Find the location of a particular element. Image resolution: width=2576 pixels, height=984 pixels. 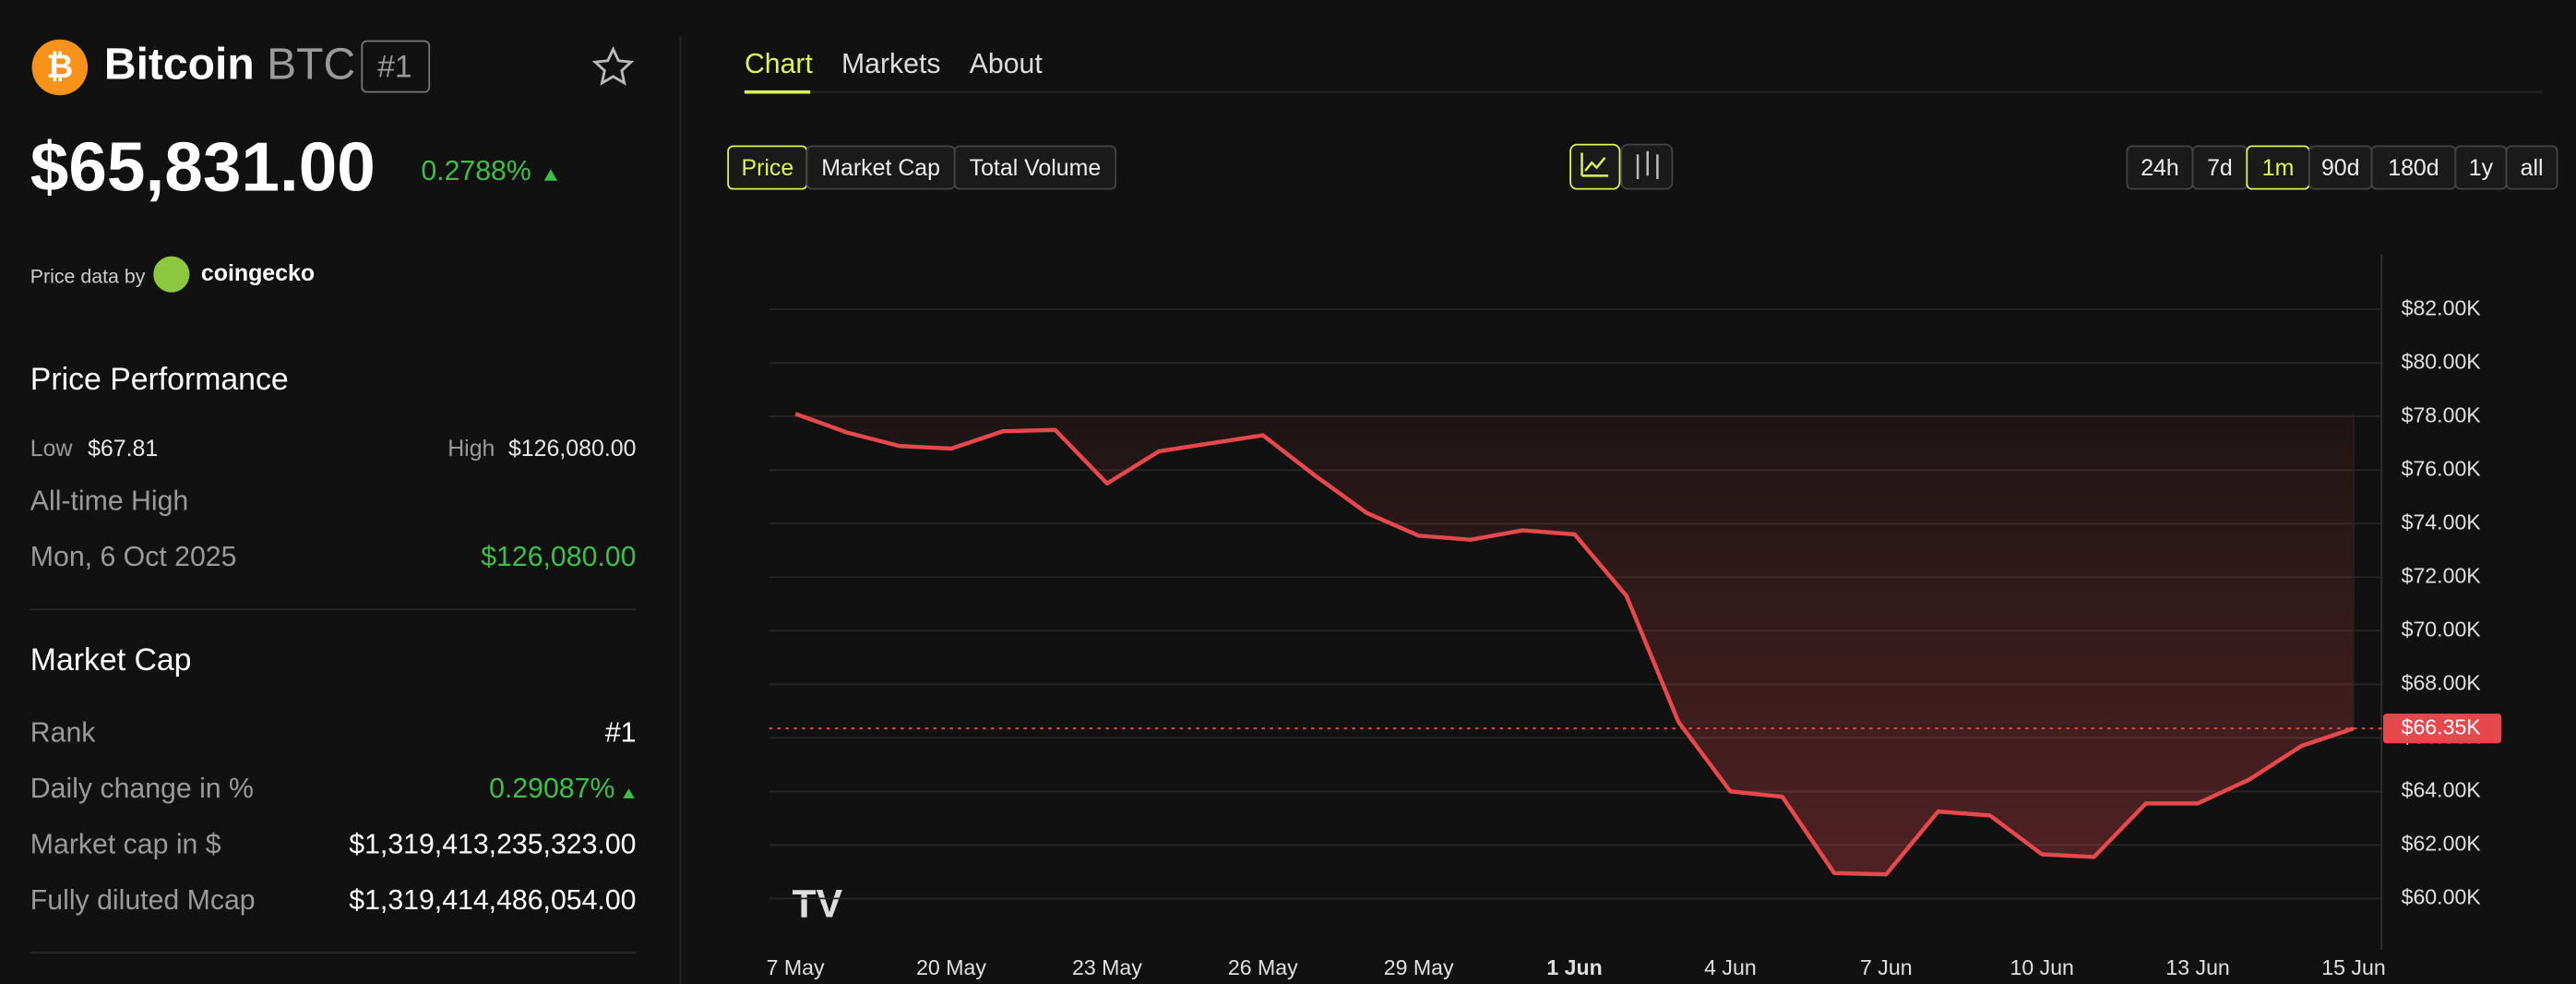

price-change: 0.2788% is located at coordinates (476, 171).